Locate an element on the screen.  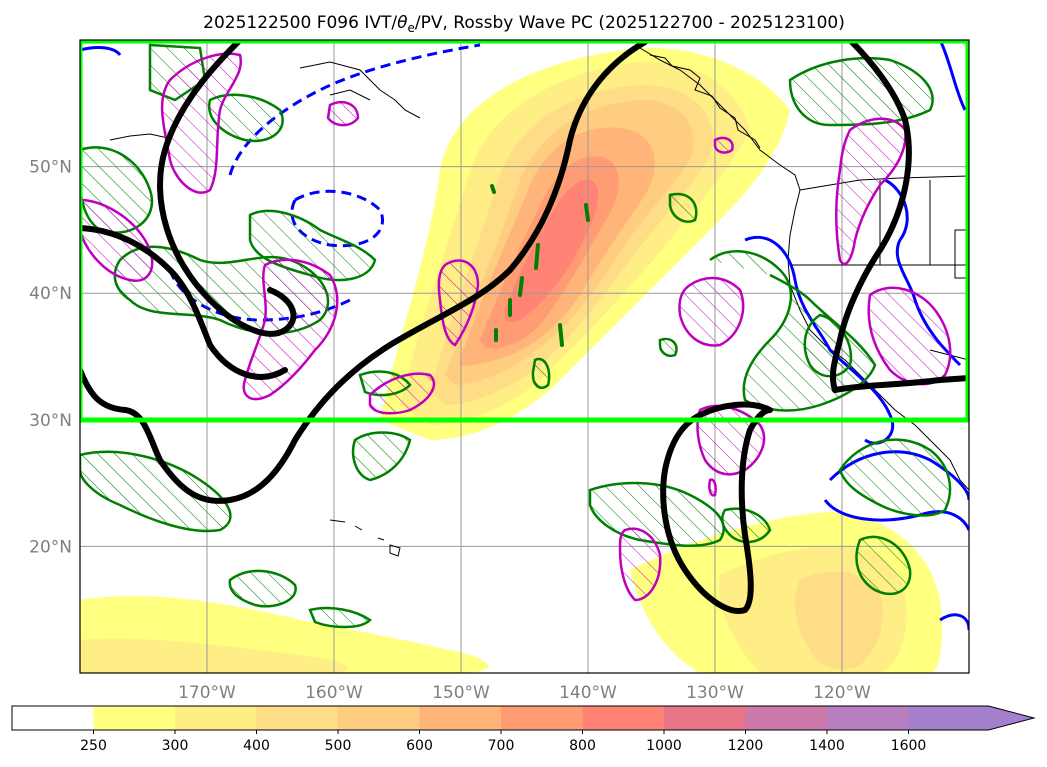
longitude-label: 150°W is located at coordinates (461, 693).